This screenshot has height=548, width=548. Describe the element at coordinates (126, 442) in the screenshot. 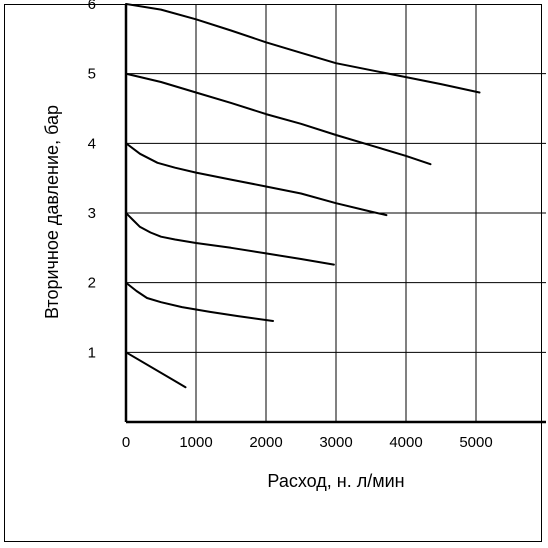

I see `x-tick-label: 0` at that location.